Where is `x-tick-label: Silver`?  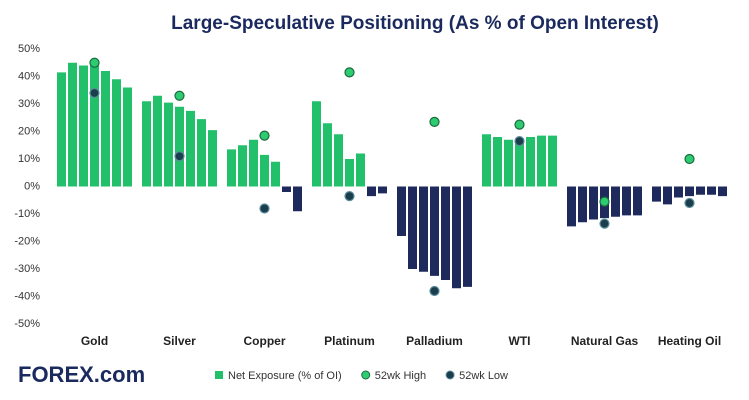 x-tick-label: Silver is located at coordinates (179, 341).